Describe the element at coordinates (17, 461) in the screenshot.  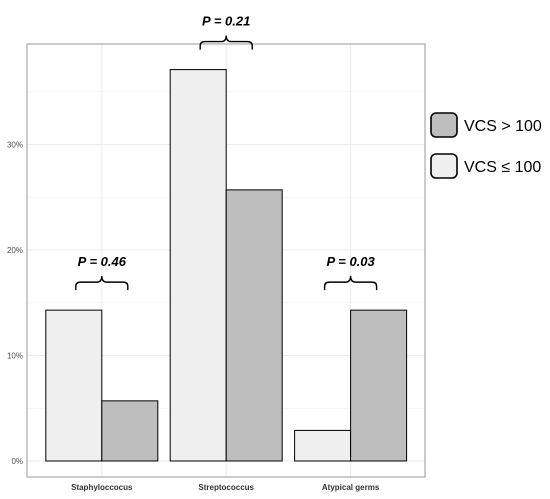
I see `y-tick-label: 0%` at that location.